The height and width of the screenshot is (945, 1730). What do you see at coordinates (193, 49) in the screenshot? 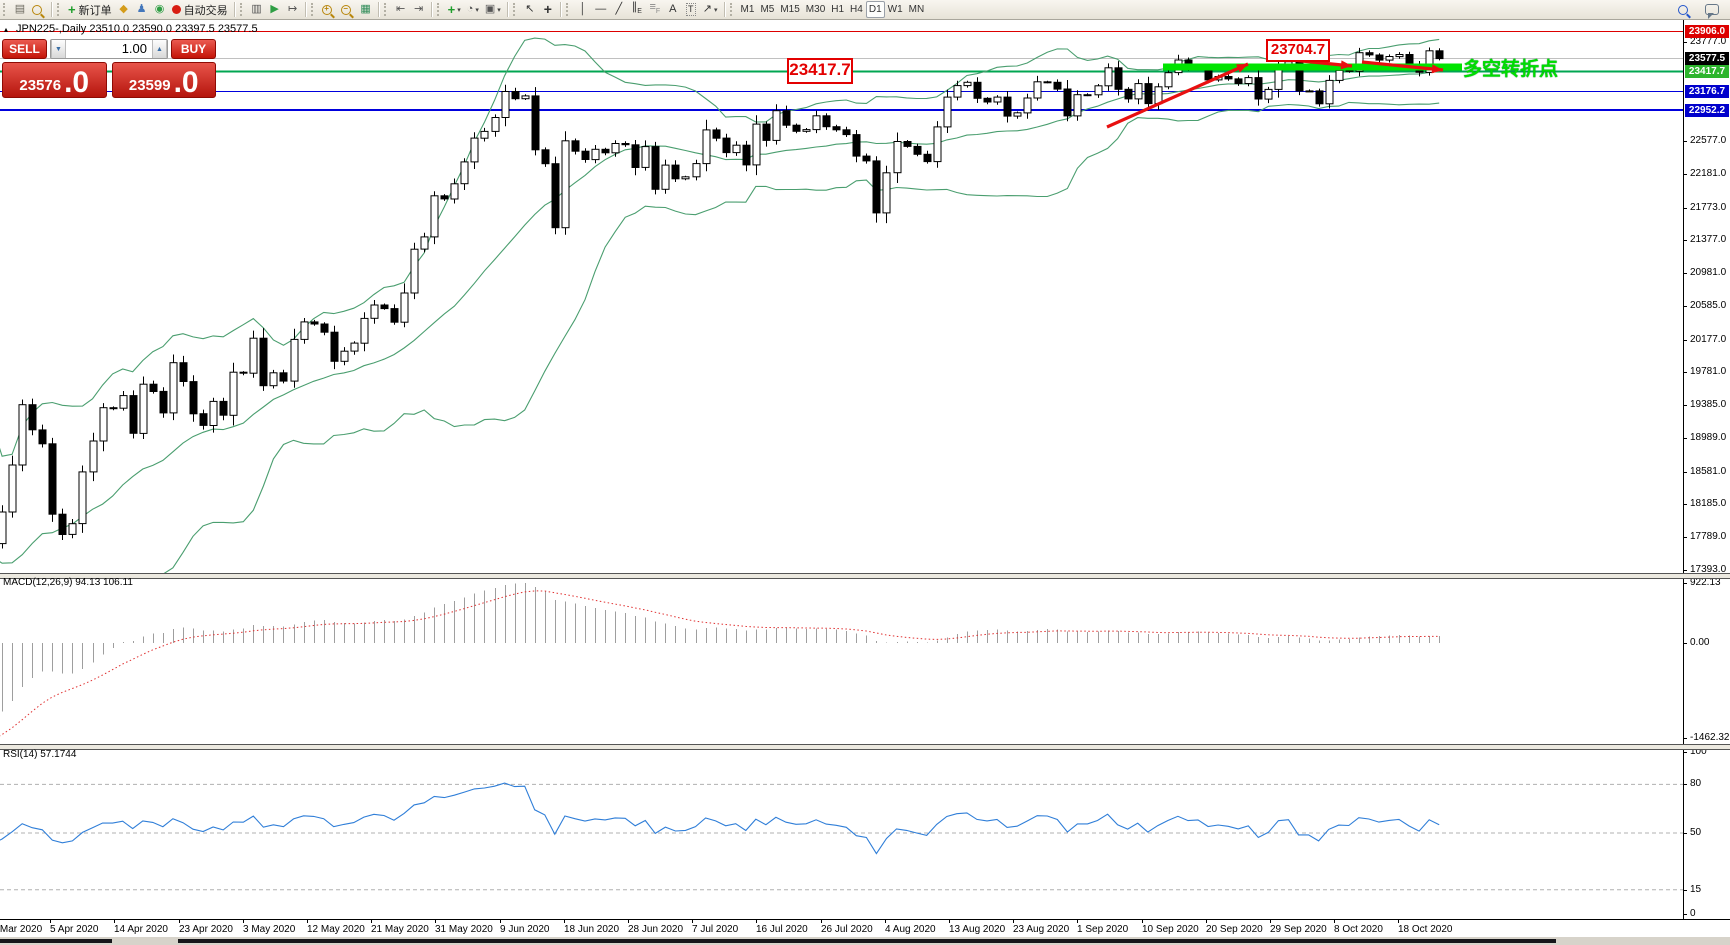
I see `buy-button: BUY` at bounding box center [193, 49].